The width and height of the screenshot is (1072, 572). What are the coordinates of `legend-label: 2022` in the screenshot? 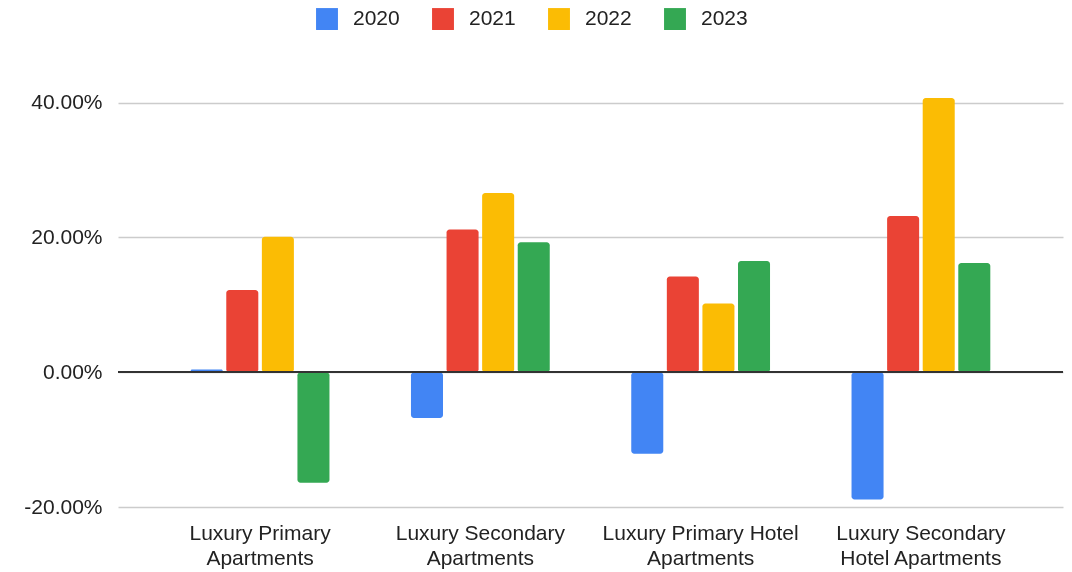 It's located at (608, 18).